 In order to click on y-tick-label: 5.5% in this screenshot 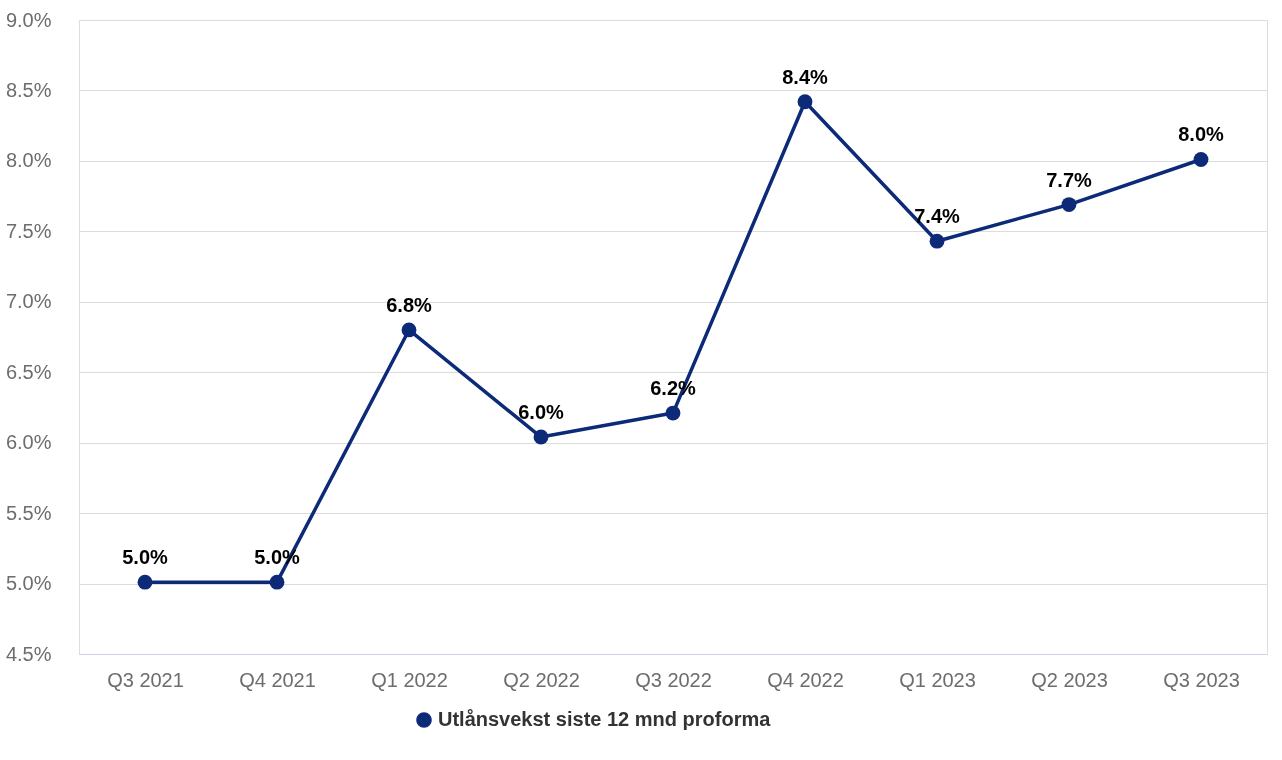, I will do `click(28, 512)`.